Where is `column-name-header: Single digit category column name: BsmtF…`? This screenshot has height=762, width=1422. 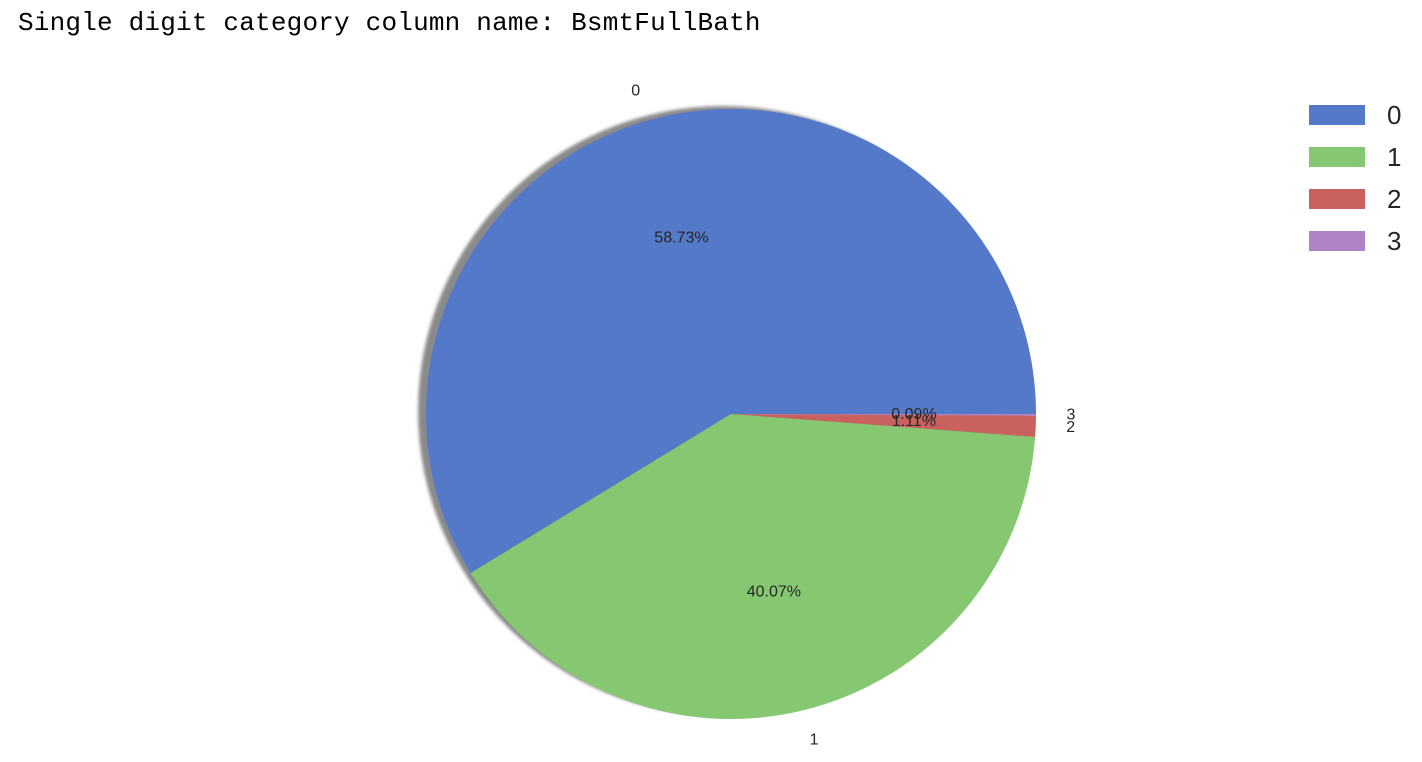 column-name-header: Single digit category column name: BsmtF… is located at coordinates (389, 23).